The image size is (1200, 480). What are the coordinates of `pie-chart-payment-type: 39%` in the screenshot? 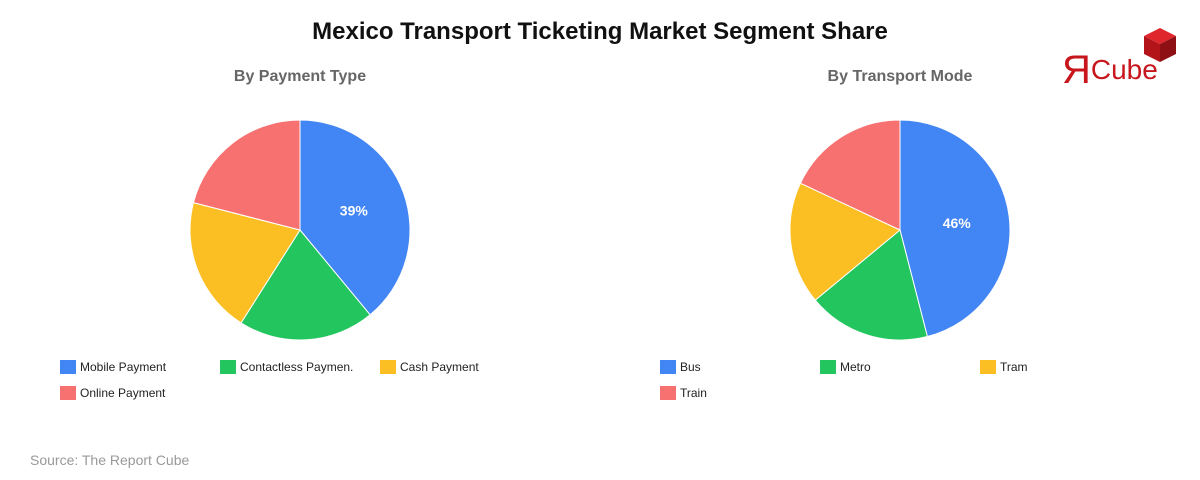 It's located at (300, 230).